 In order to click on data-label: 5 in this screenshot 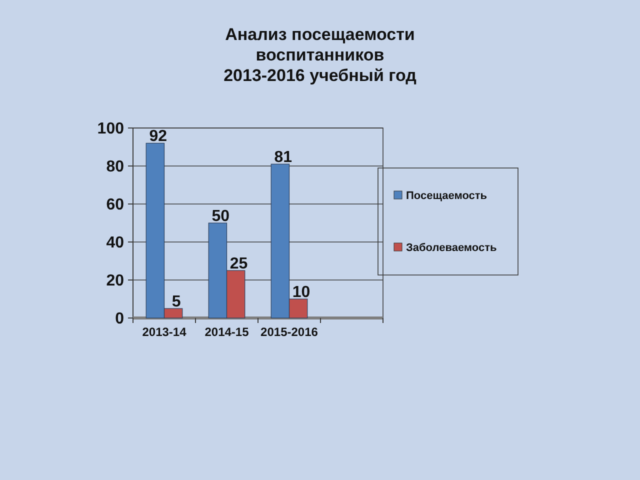, I will do `click(176, 302)`.